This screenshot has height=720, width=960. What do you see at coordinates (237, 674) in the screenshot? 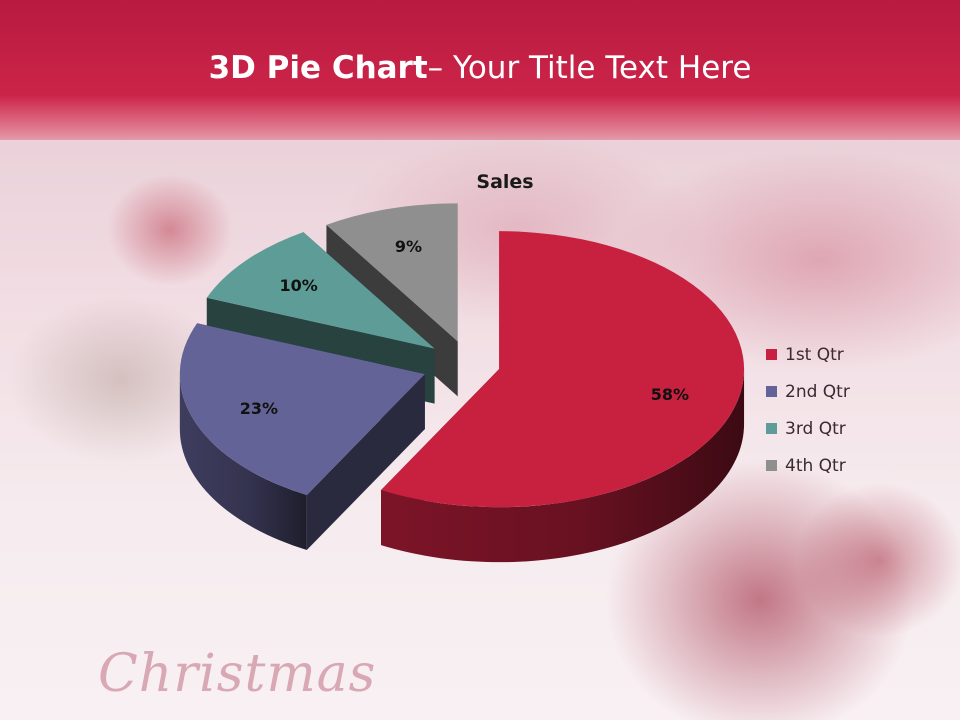
I see `christmas-script-text: Christmas` at bounding box center [237, 674].